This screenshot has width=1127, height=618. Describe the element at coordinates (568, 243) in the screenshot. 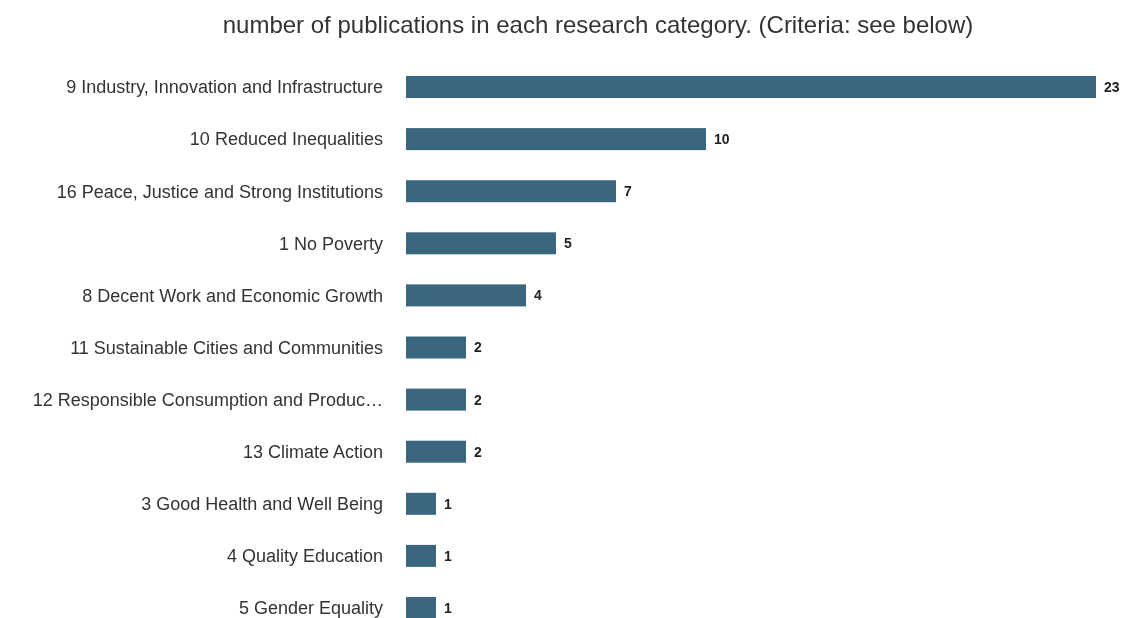

I see `data-label: 5` at that location.